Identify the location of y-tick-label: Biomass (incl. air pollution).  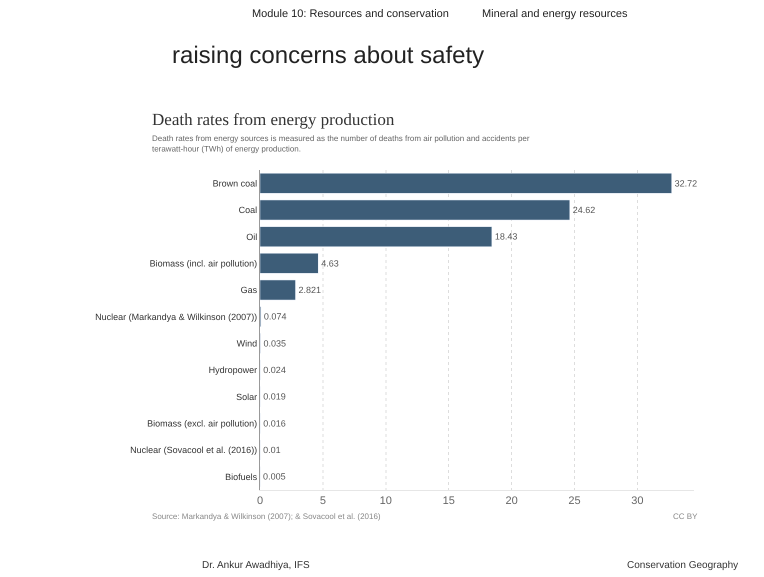
(204, 263).